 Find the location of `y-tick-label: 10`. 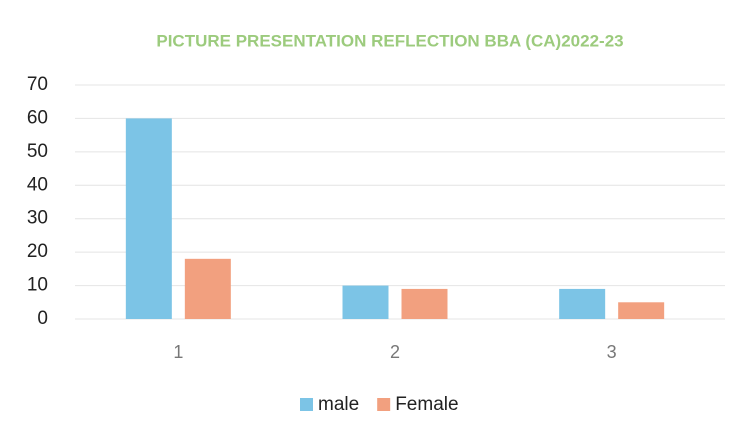

y-tick-label: 10 is located at coordinates (37, 285).